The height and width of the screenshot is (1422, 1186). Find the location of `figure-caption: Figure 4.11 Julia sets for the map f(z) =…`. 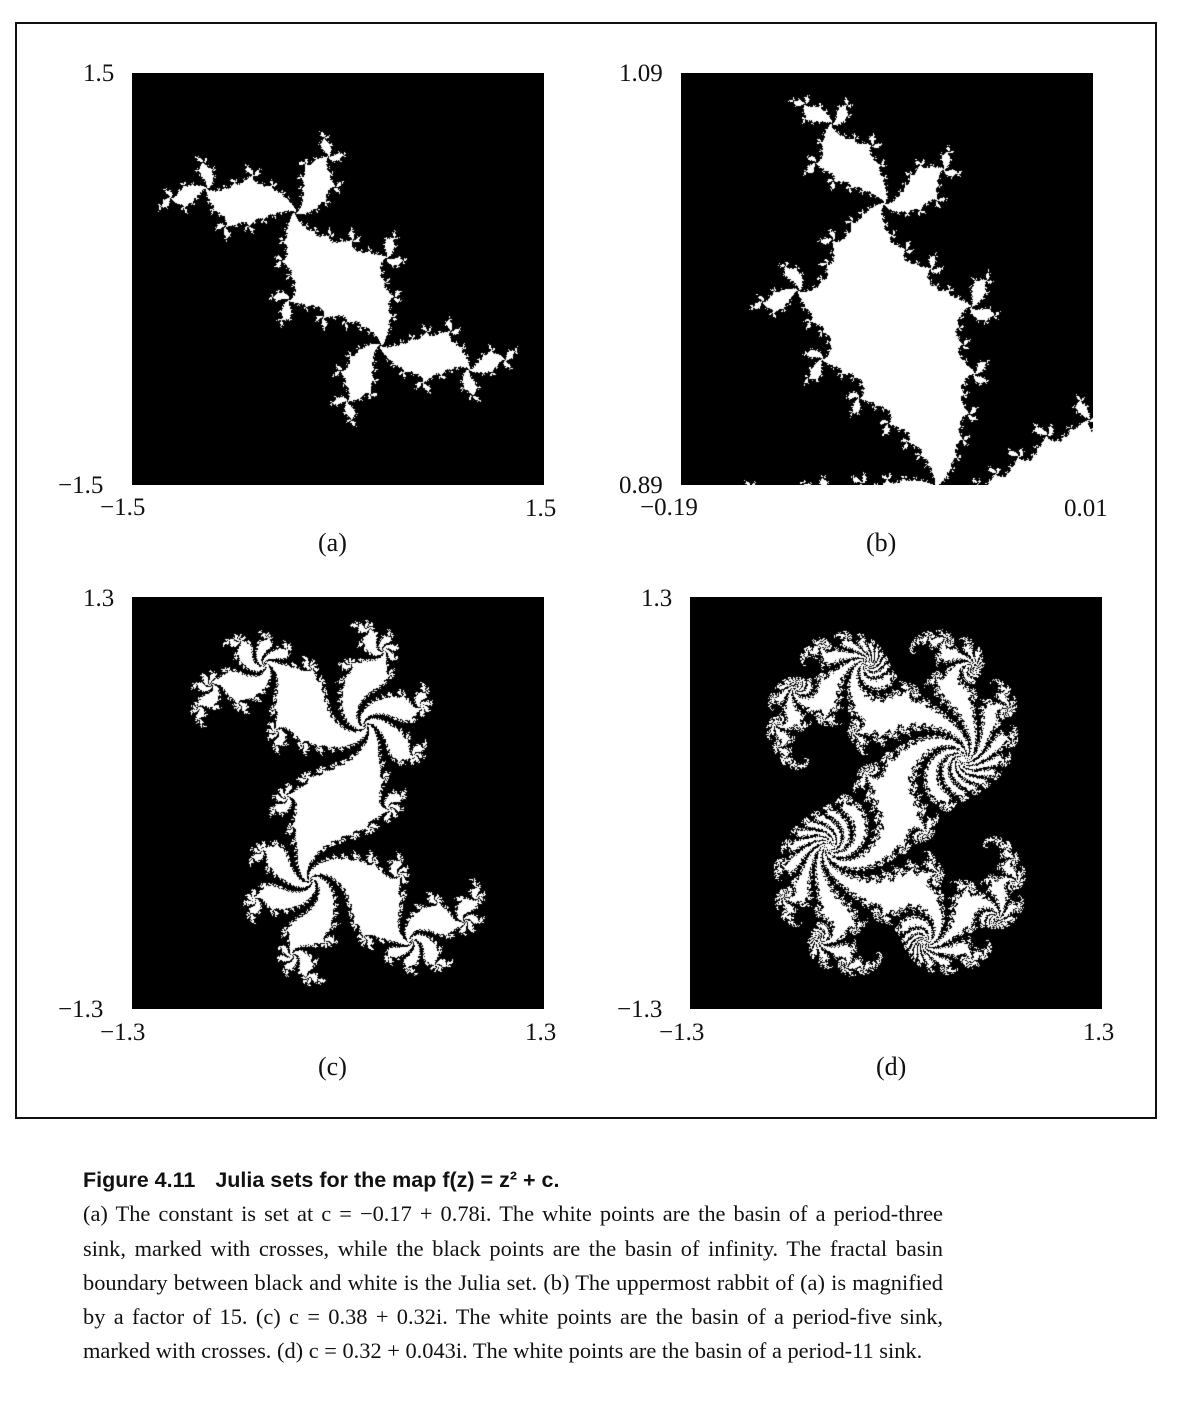

figure-caption: Figure 4.11 Julia sets for the map f(z) =… is located at coordinates (513, 1266).